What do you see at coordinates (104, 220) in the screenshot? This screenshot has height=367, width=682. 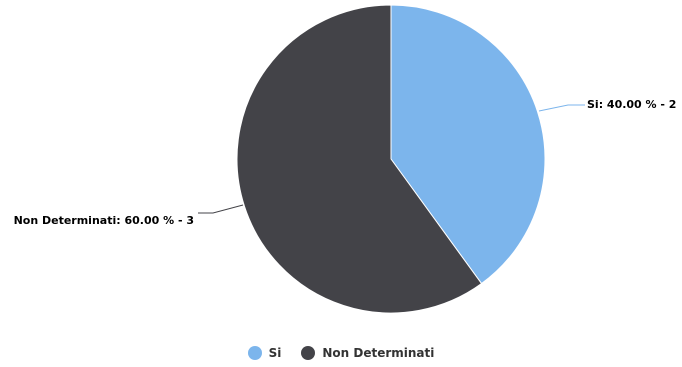 I see `data-label-non-determinati: Non Determinati: 60.00 % - 3` at bounding box center [104, 220].